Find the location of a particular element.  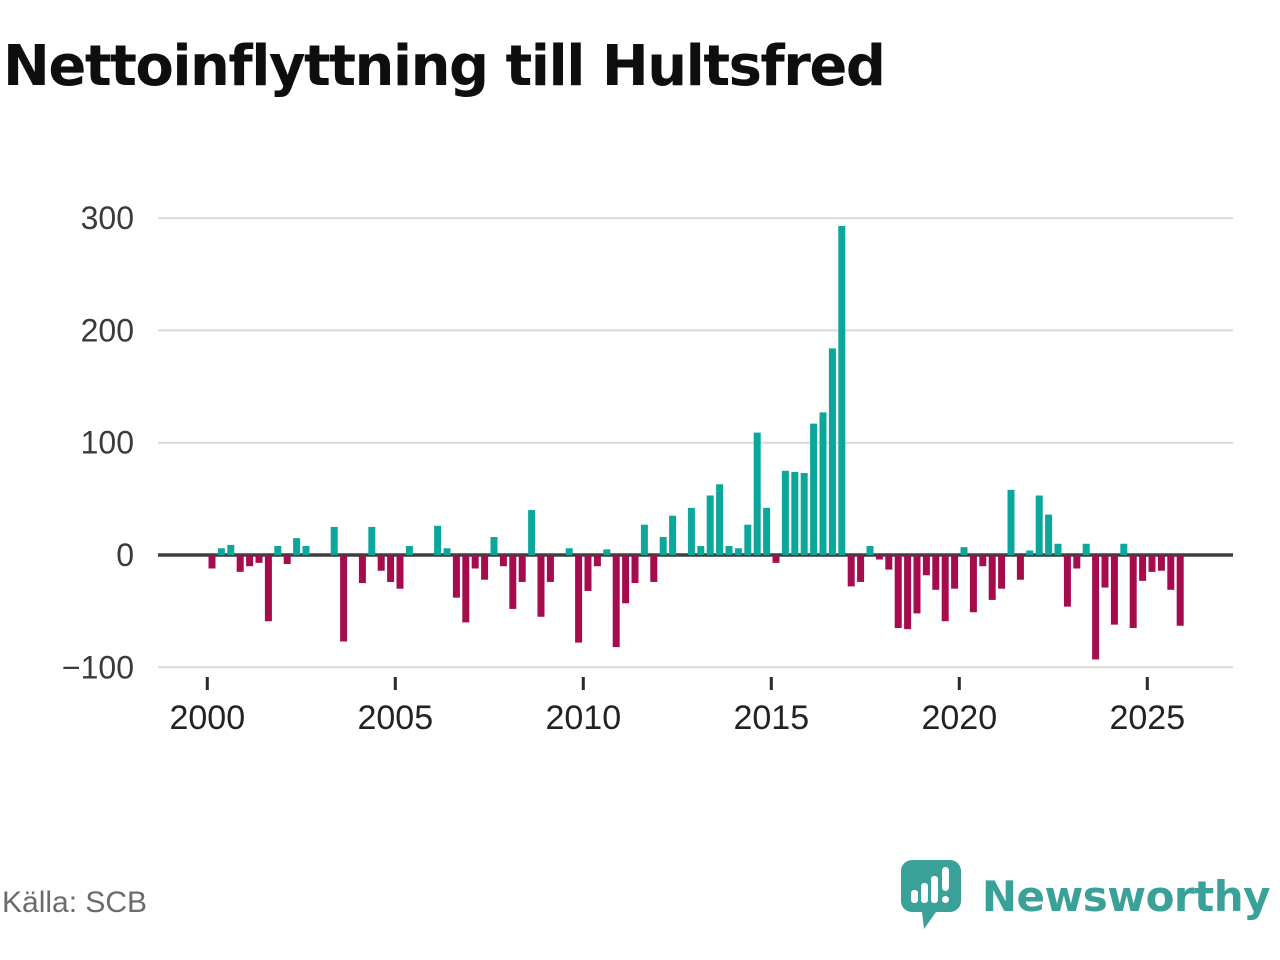

source-label: Källa: SCB is located at coordinates (75, 902).